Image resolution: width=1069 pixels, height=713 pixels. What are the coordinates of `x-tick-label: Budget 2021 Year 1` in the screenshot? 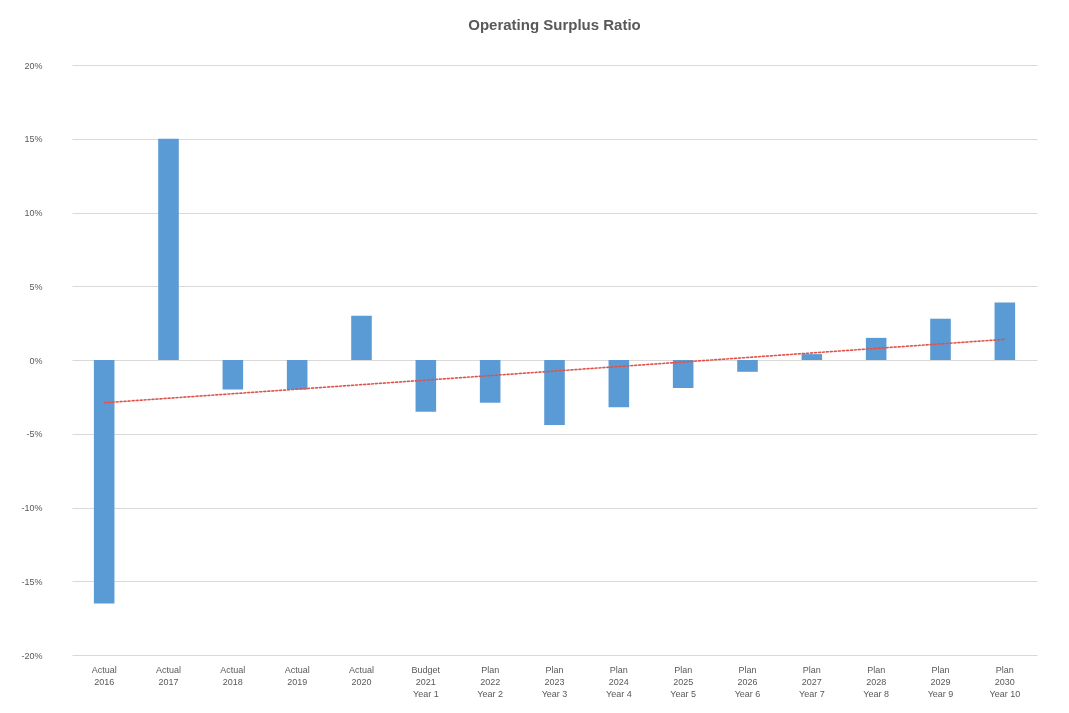 It's located at (426, 681).